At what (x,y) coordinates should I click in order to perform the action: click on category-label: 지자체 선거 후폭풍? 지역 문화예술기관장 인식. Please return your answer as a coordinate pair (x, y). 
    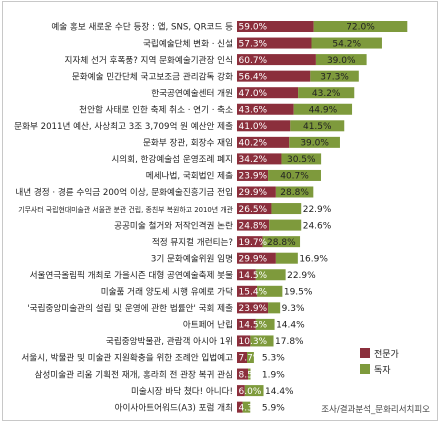
    Looking at the image, I should click on (149, 60).